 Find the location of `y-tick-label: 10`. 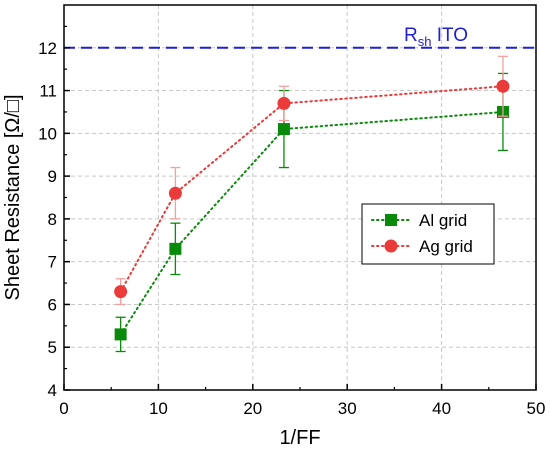

y-tick-label: 10 is located at coordinates (47, 133).